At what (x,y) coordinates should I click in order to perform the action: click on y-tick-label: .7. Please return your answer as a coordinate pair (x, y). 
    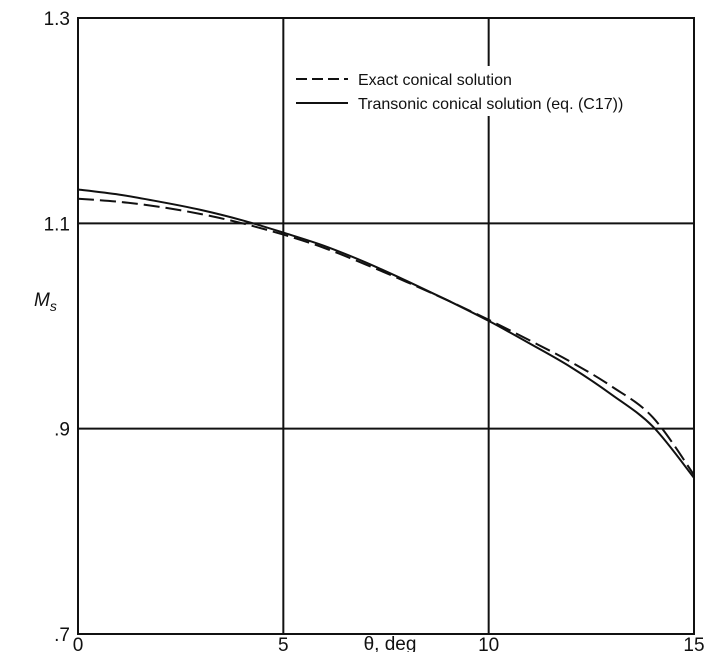
    Looking at the image, I should click on (62, 635).